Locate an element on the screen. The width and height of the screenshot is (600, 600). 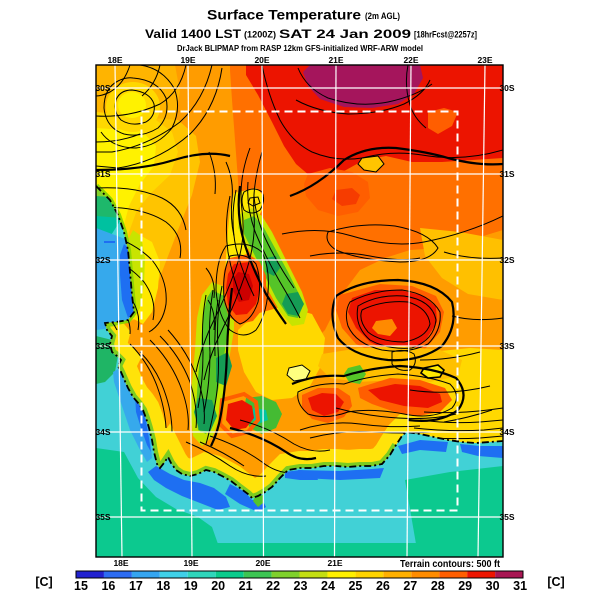
svg-text: 19 is located at coordinates (191, 586).